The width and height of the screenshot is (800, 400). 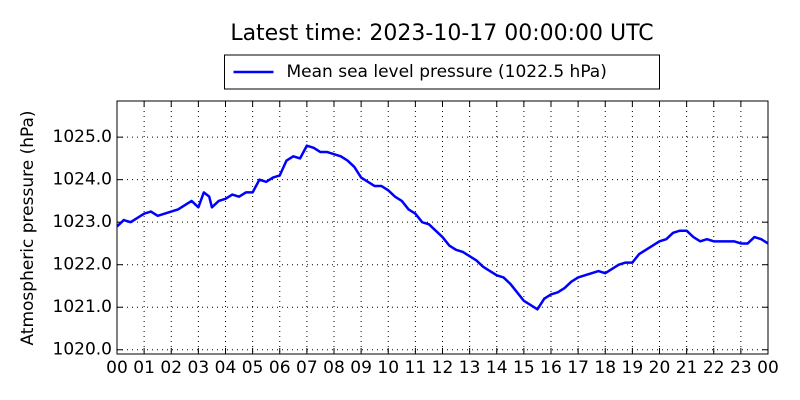 I want to click on legend-label: Mean sea level pressure (1022.5 hPa), so click(x=447, y=72).